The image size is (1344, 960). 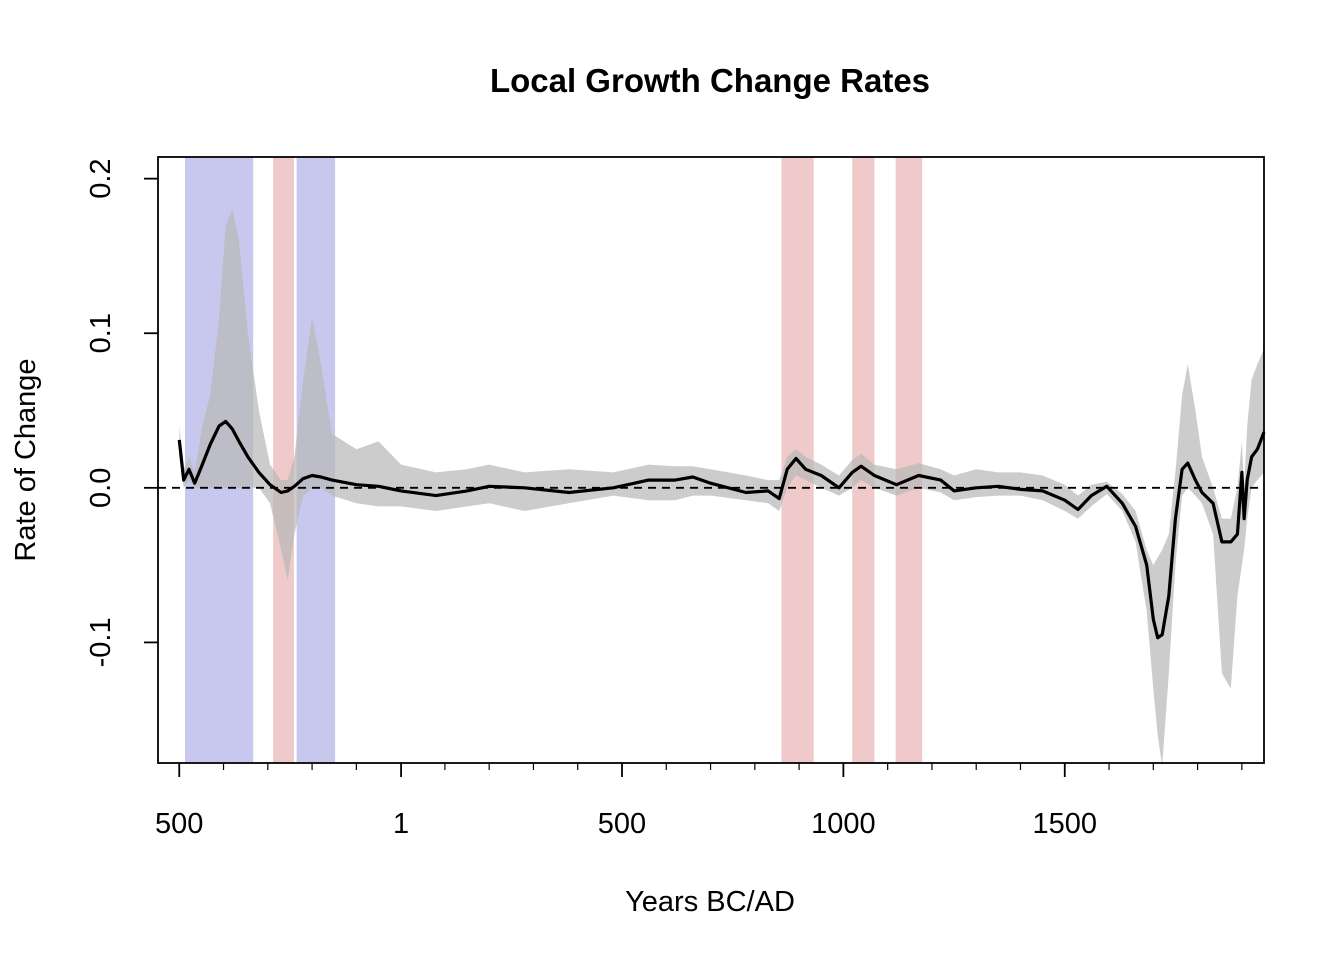 I want to click on x-axis: 500 1 500 1000 1500, so click(x=699, y=801).